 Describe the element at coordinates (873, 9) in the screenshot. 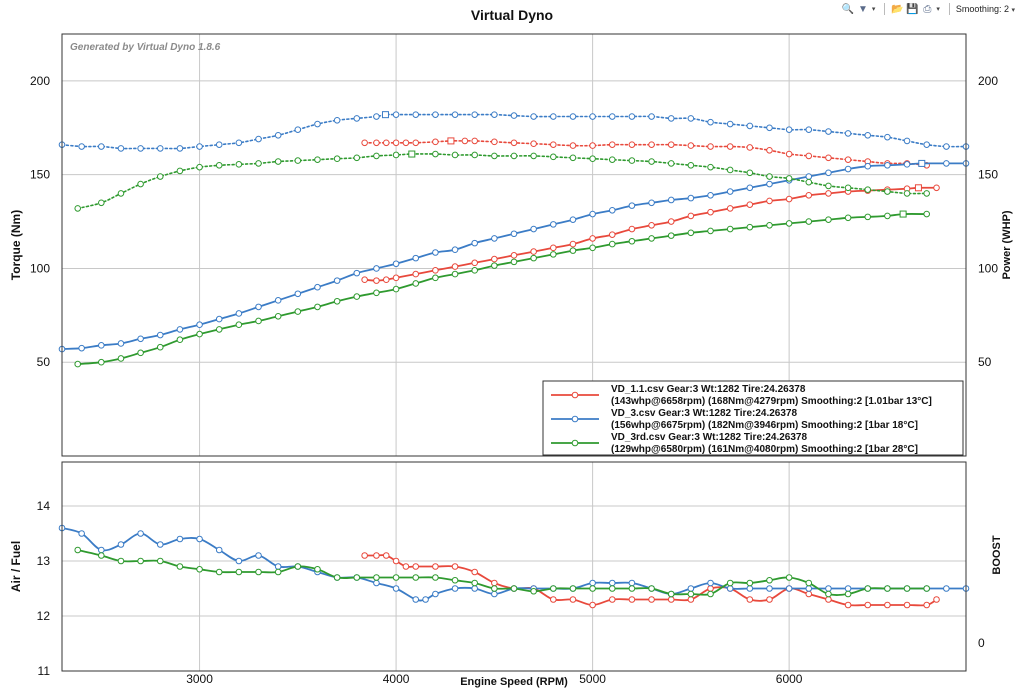

I see `filter-dropdown-caret: ▾` at that location.